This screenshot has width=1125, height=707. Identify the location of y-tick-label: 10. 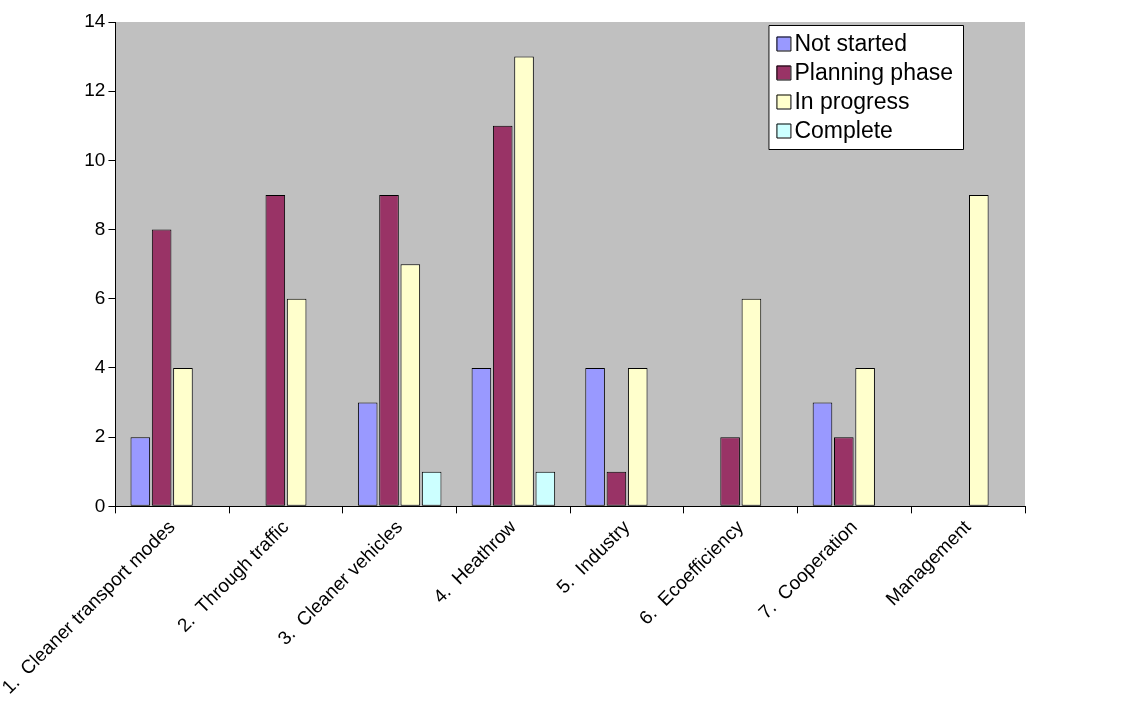
(95, 159).